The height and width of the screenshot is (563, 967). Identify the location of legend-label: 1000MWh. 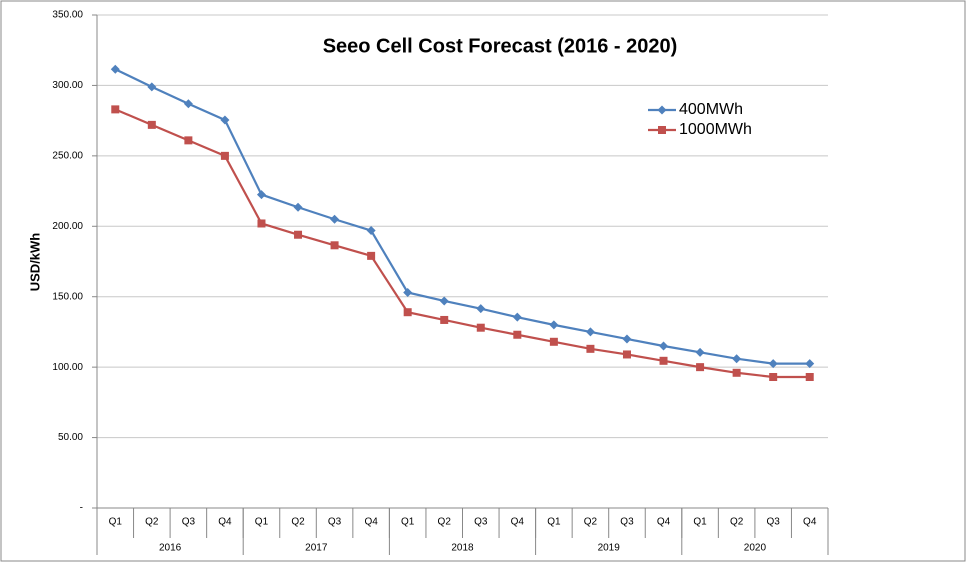
(715, 129).